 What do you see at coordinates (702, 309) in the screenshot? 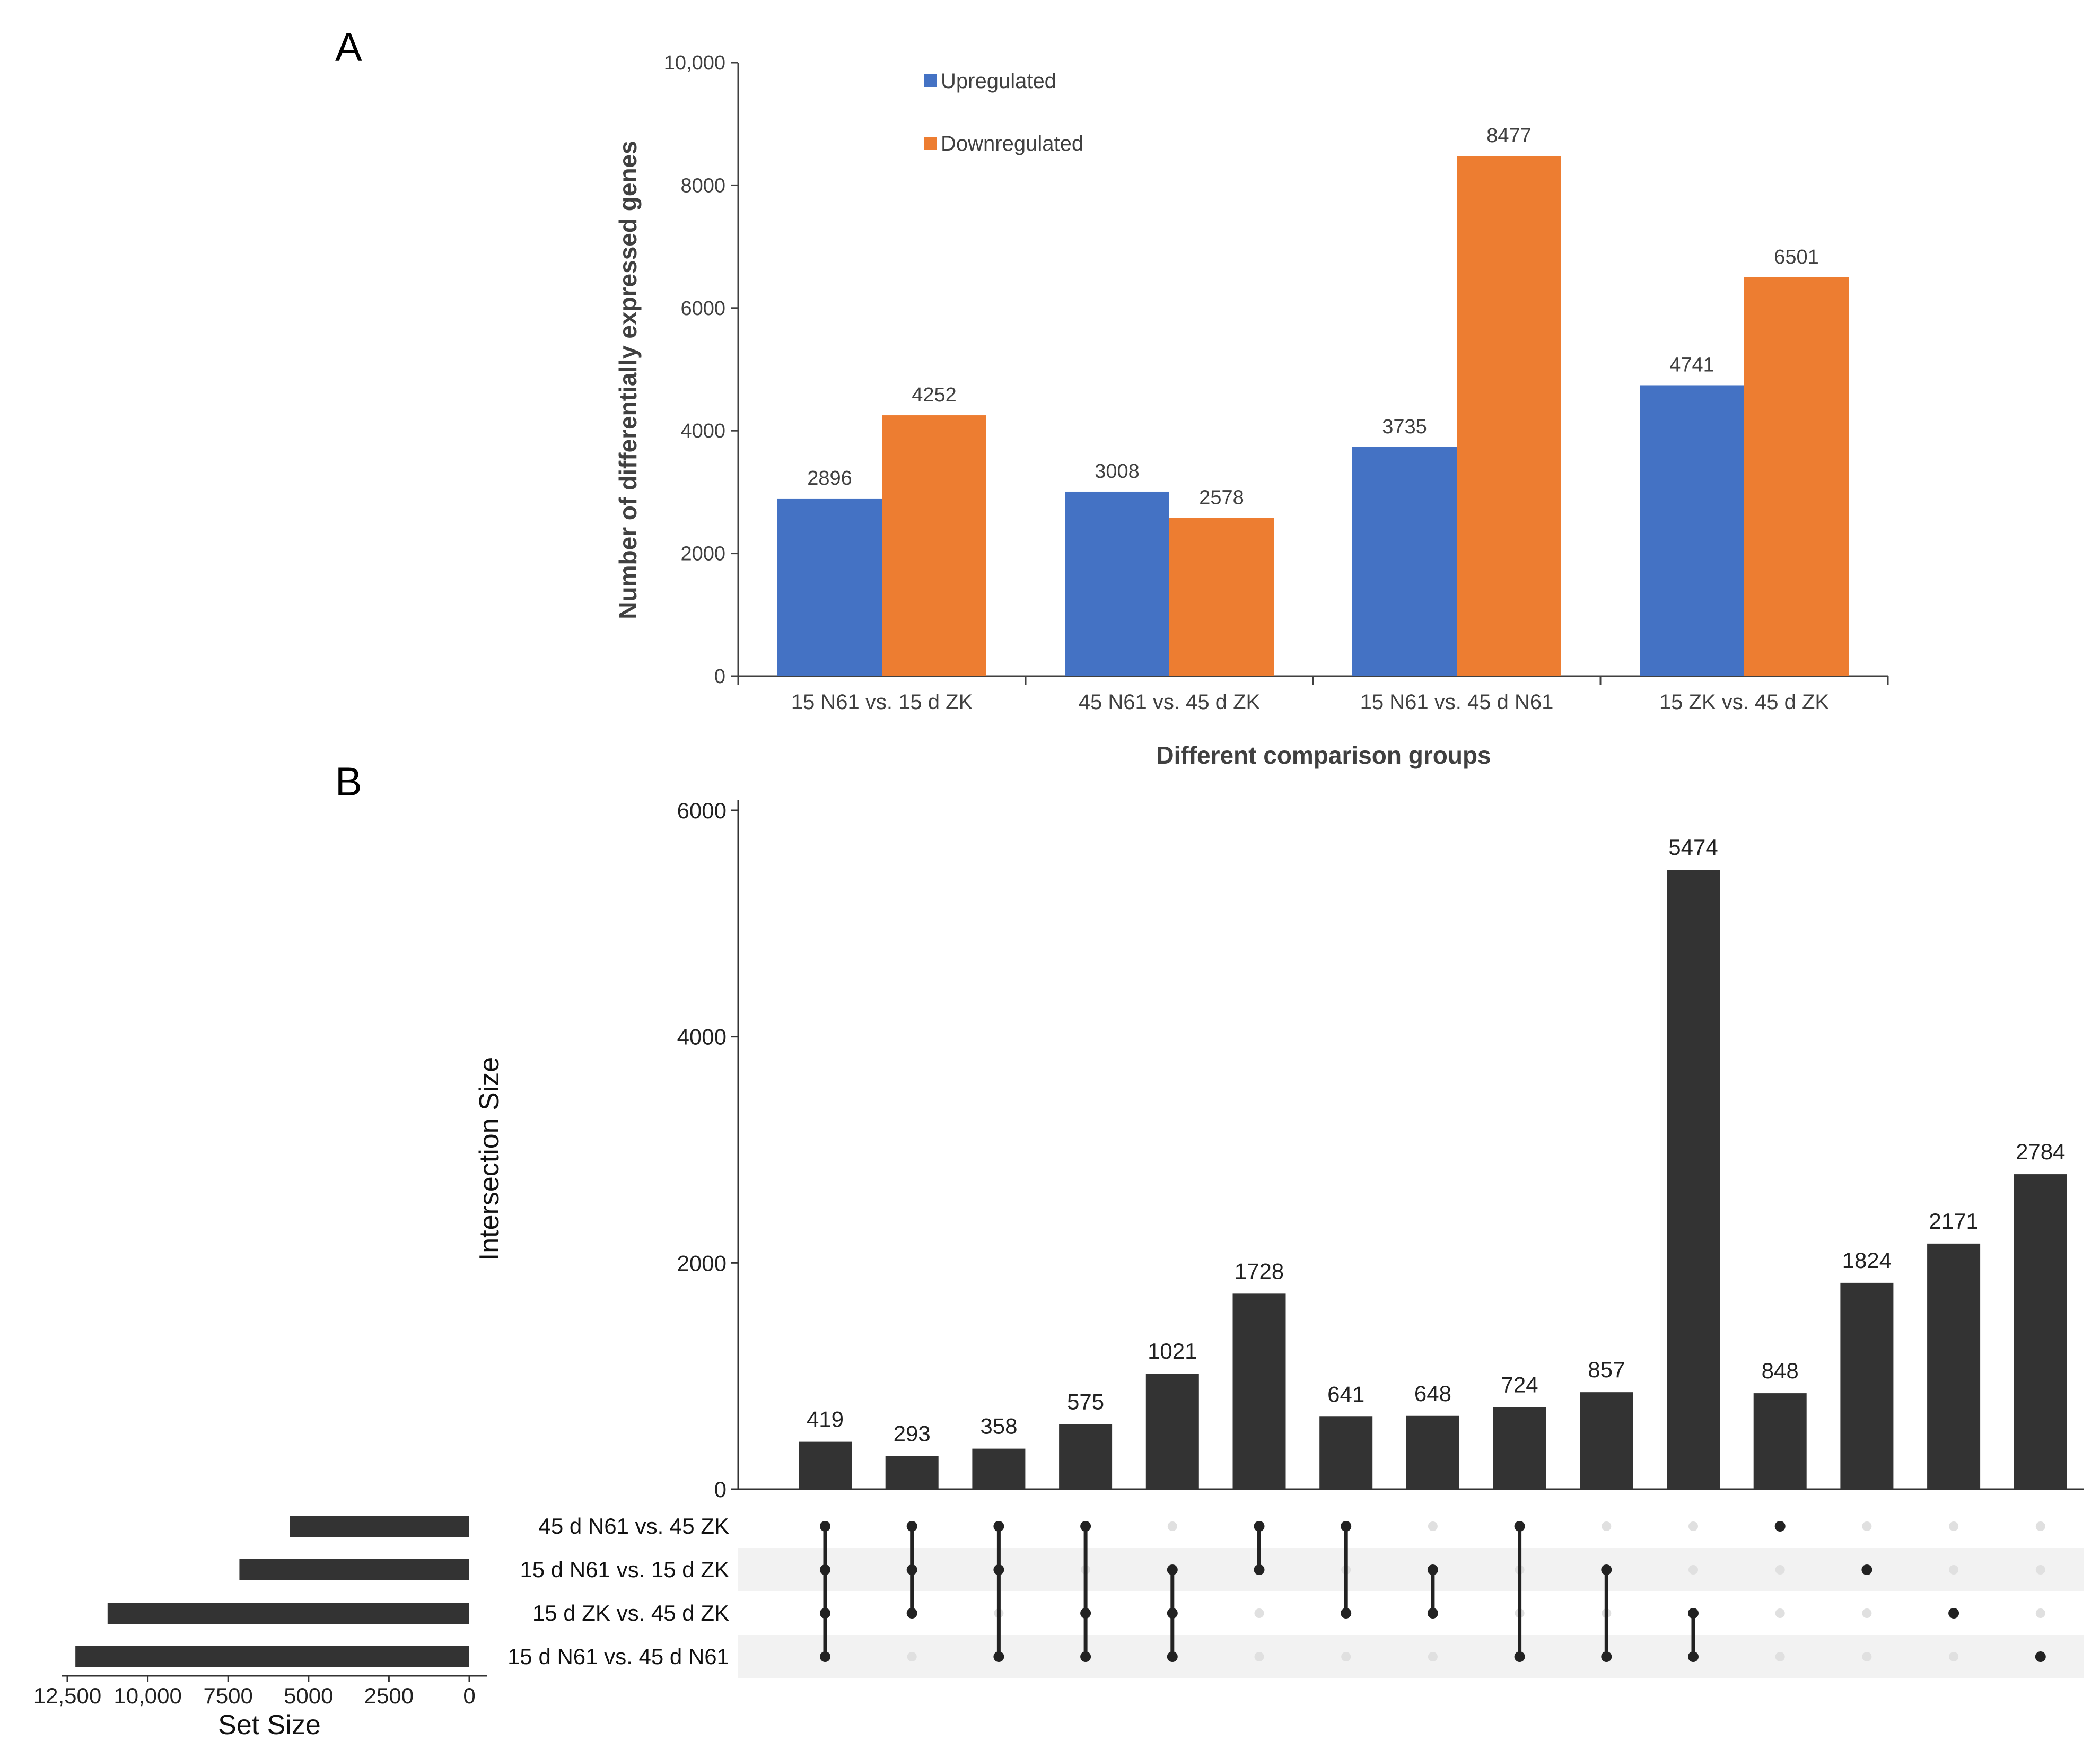
I see `y-tick-label: 6000` at bounding box center [702, 309].